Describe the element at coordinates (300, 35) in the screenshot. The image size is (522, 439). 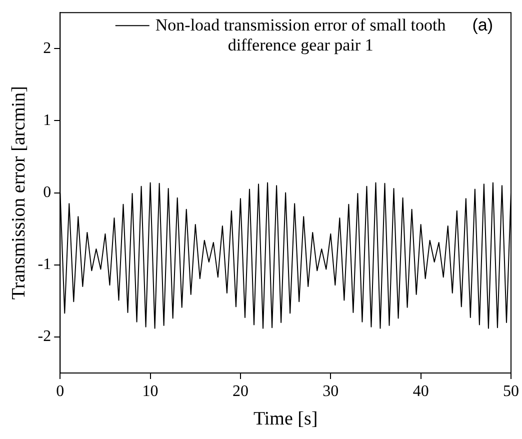
I see `legend-label: Non-load transmission error of small tooth difference gear pair 1` at that location.